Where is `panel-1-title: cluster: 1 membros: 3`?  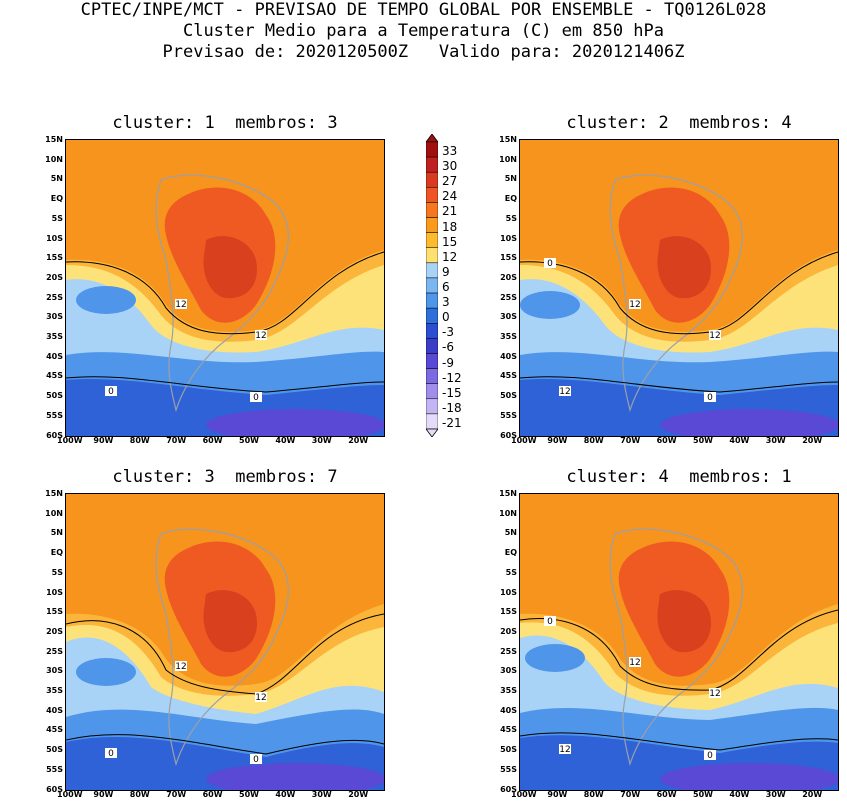 panel-1-title: cluster: 1 membros: 3 is located at coordinates (225, 123).